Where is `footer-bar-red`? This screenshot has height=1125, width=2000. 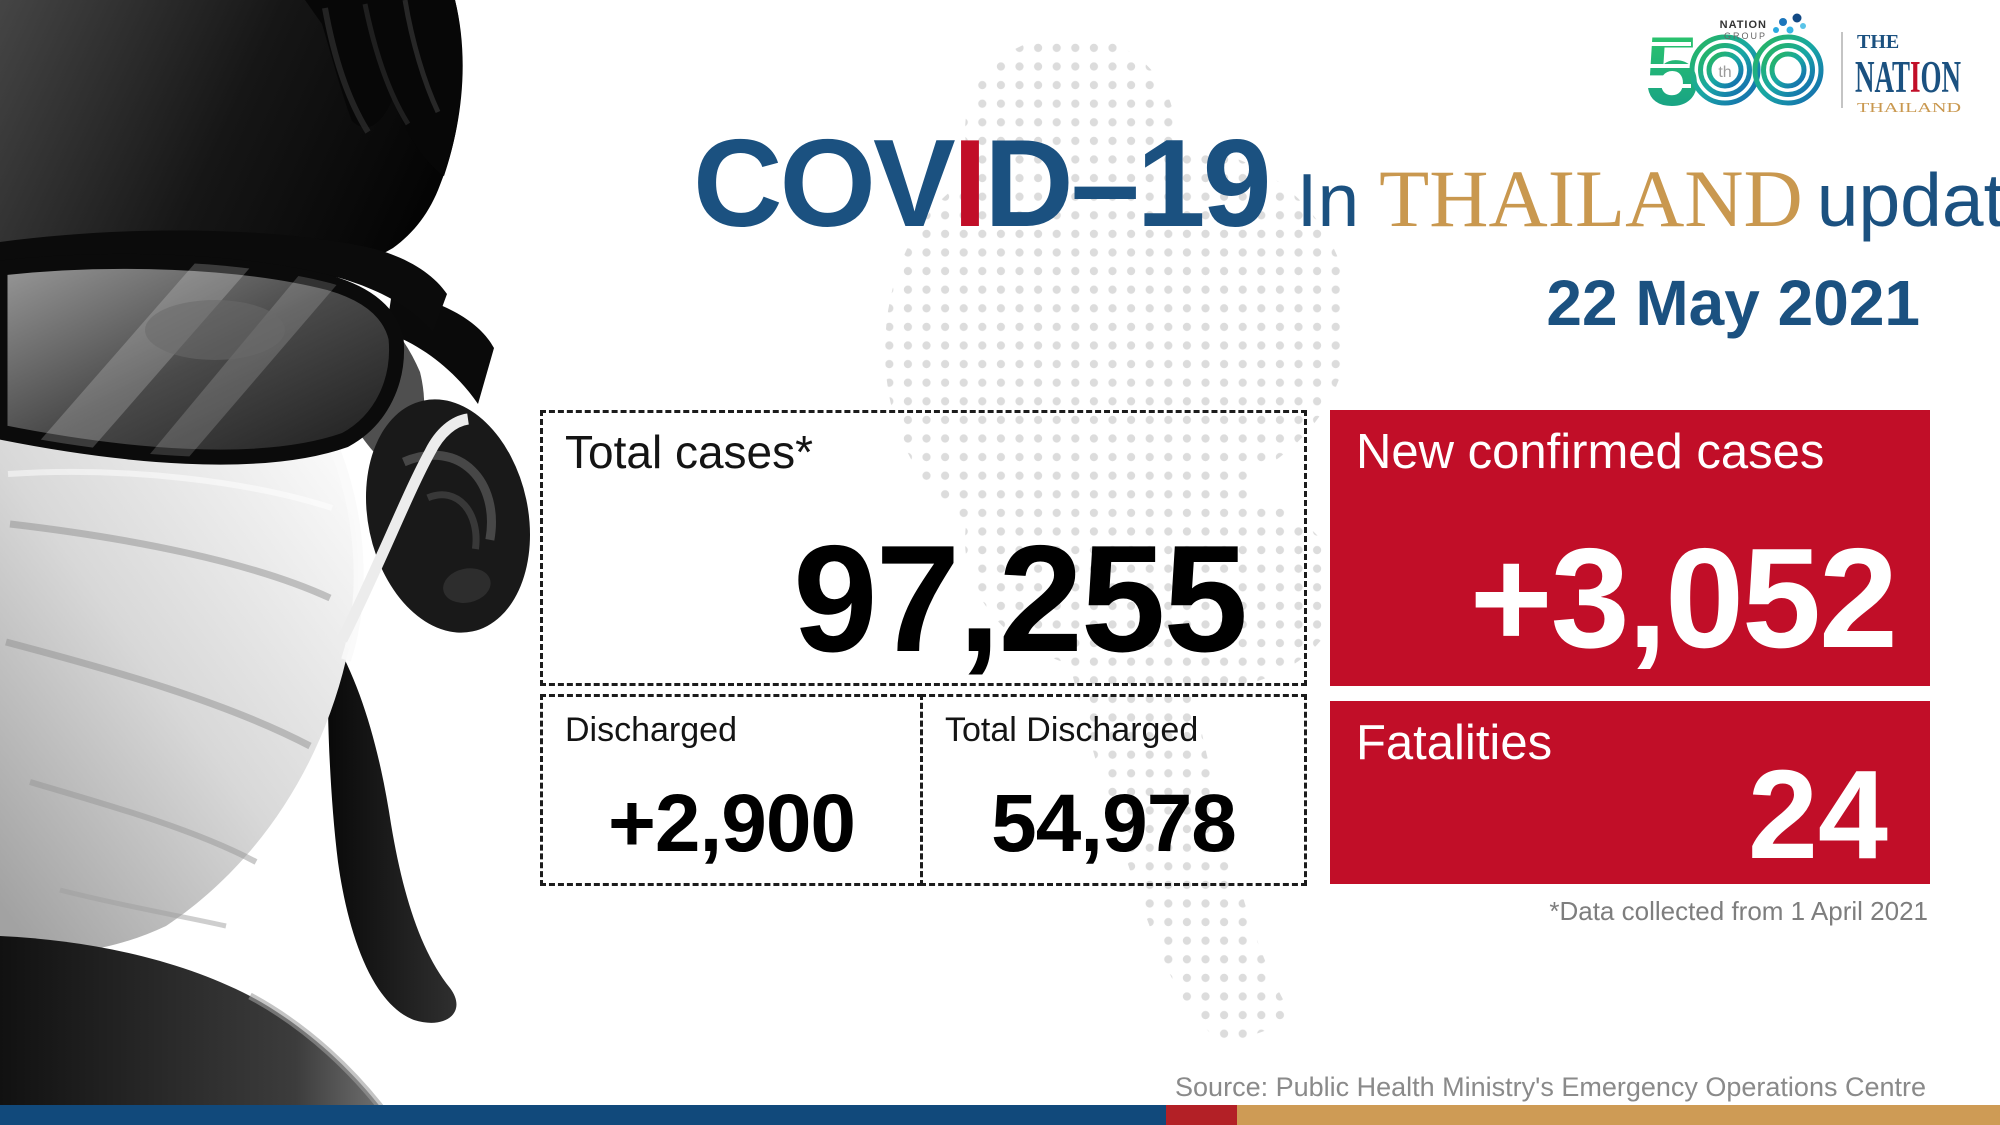 footer-bar-red is located at coordinates (1201, 1115).